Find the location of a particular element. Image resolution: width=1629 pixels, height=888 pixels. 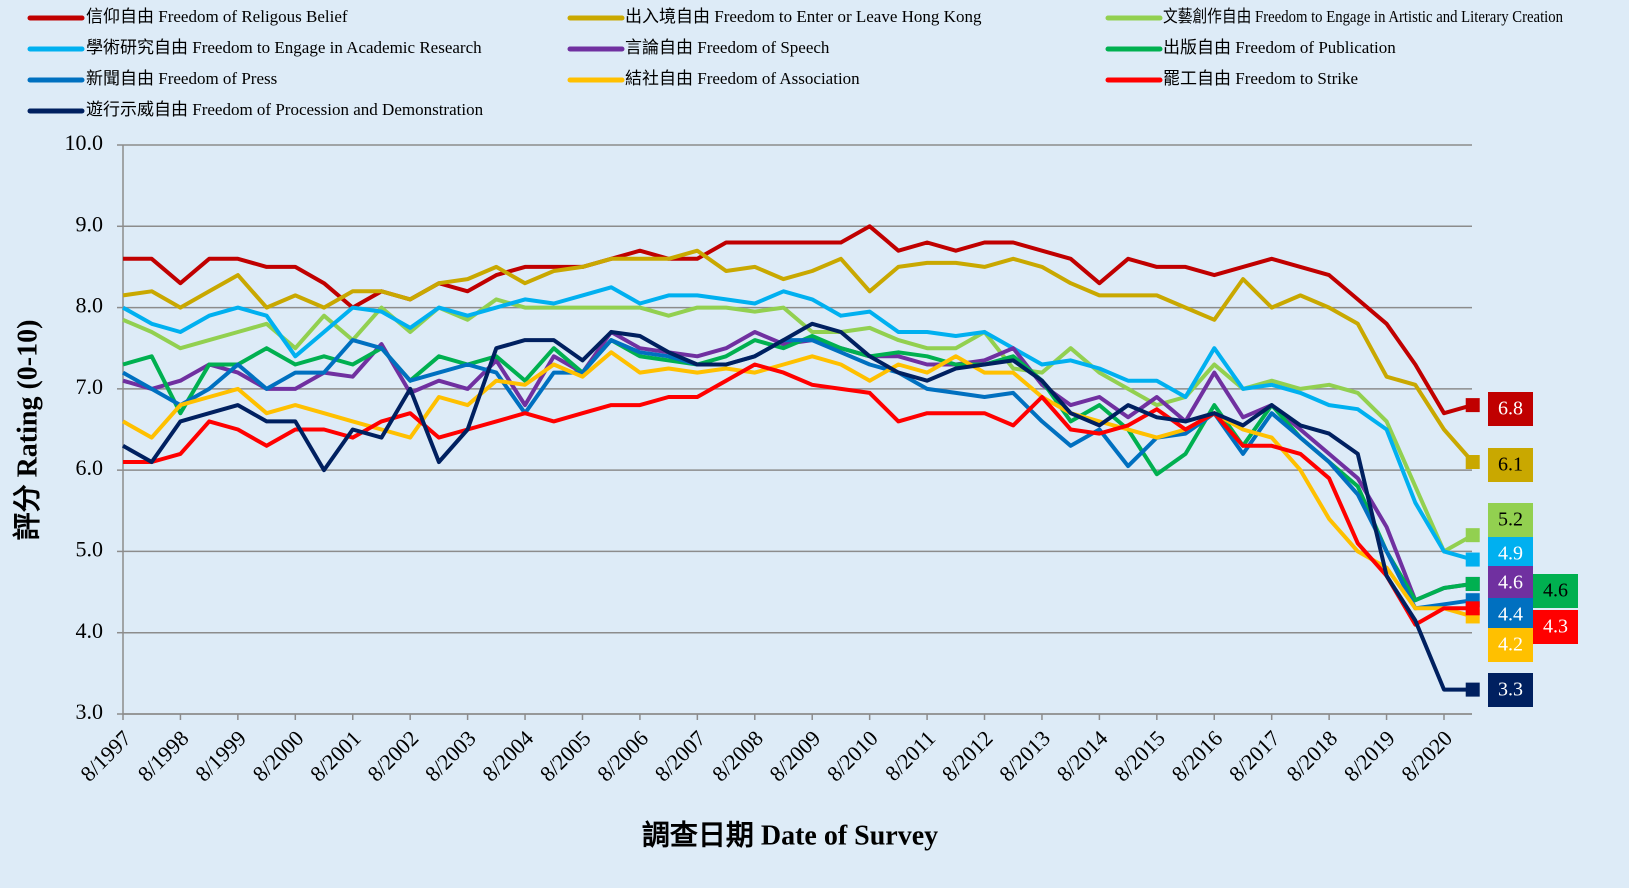

value-label: 3.3 is located at coordinates (1510, 690).